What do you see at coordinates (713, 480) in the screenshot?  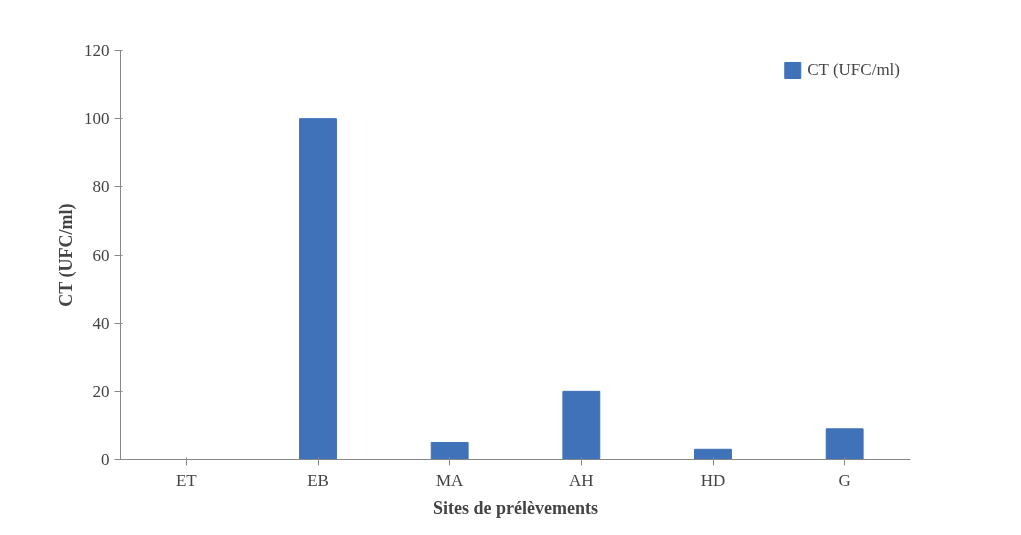 I see `x-tick-label: HD` at bounding box center [713, 480].